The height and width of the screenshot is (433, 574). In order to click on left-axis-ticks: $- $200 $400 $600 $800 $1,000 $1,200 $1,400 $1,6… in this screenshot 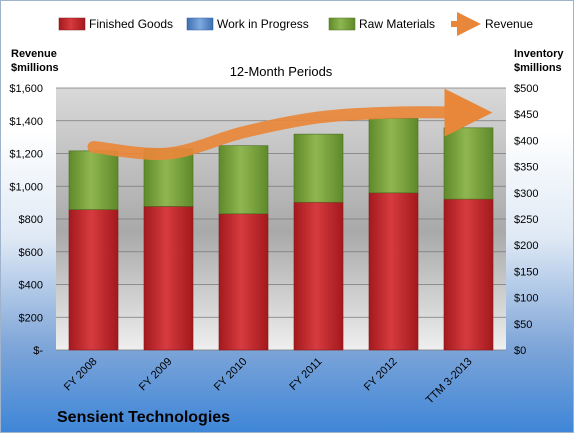, I will do `click(26, 220)`.